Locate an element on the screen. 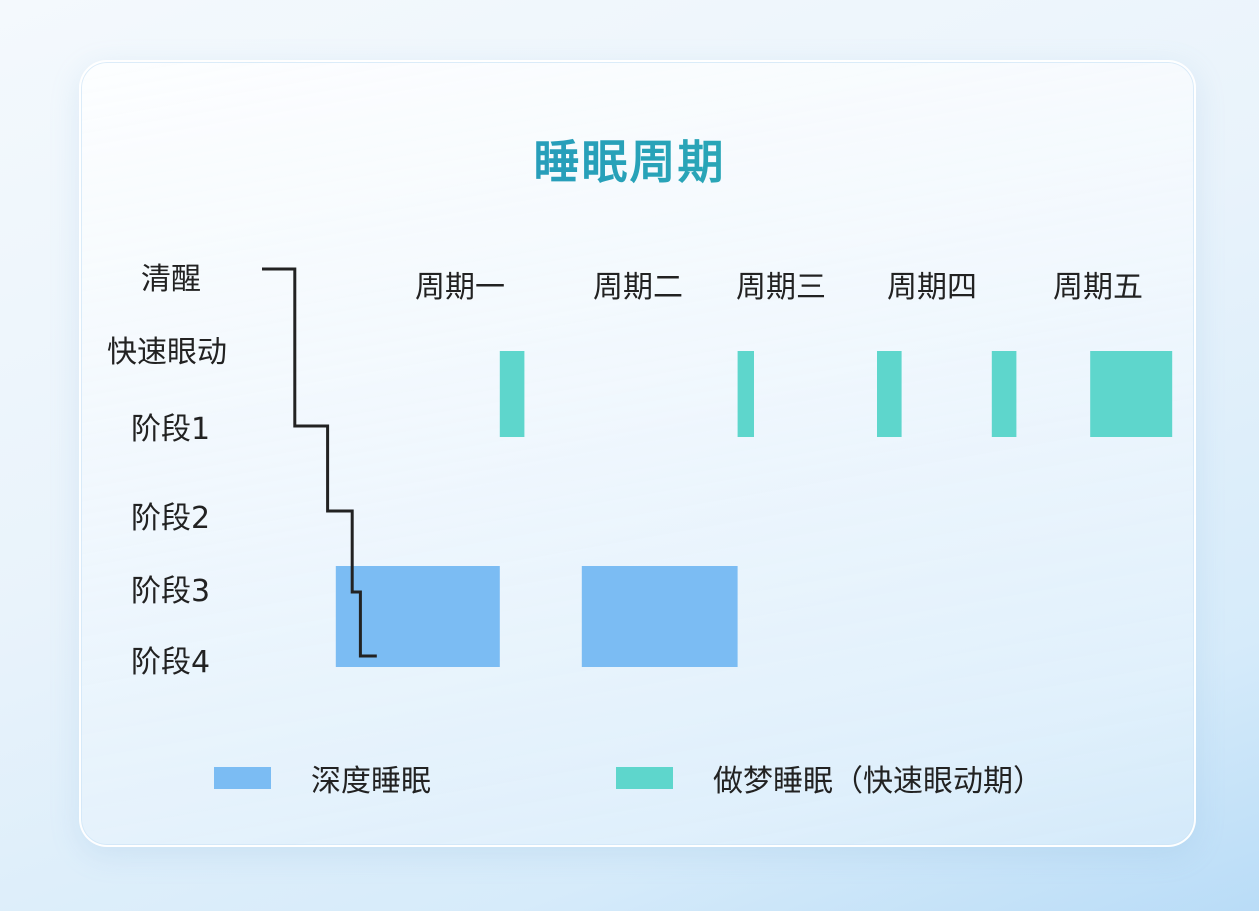 The height and width of the screenshot is (911, 1259). y-label-awake: 清醒 is located at coordinates (171, 279).